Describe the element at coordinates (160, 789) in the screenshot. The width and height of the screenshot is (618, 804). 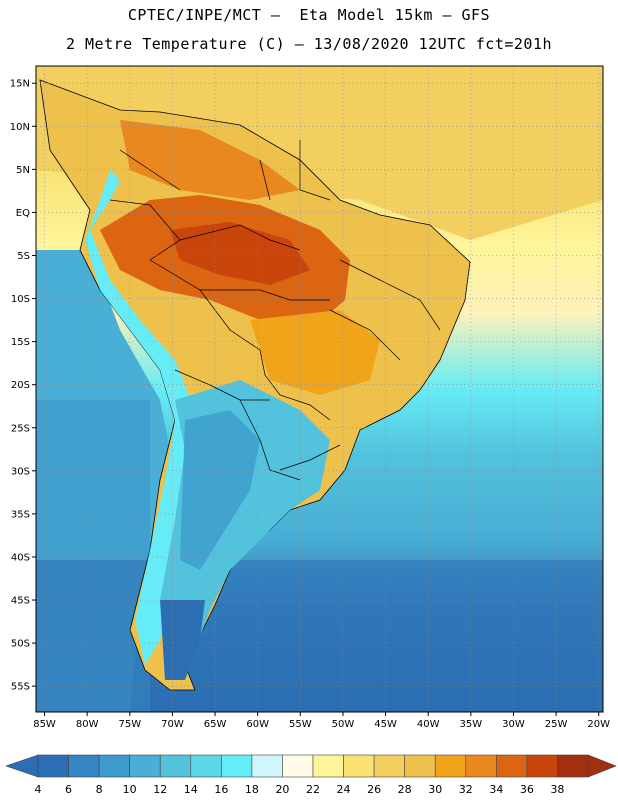
I see `colorbar-label: 12` at that location.